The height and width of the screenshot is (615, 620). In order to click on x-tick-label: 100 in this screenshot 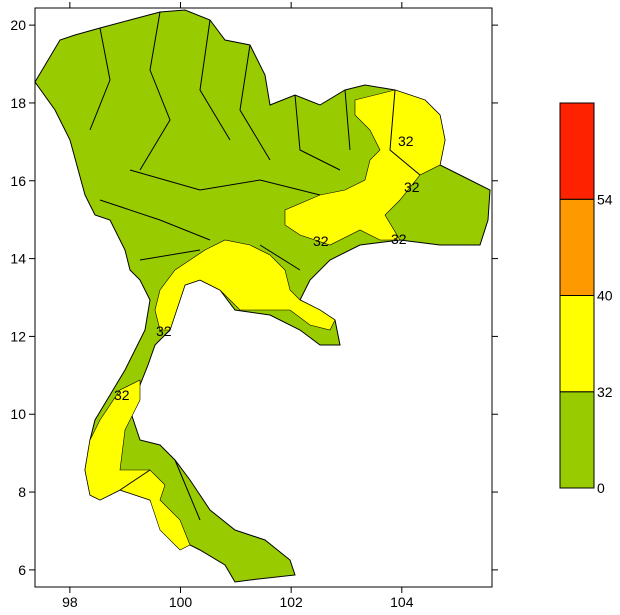, I will do `click(181, 602)`.